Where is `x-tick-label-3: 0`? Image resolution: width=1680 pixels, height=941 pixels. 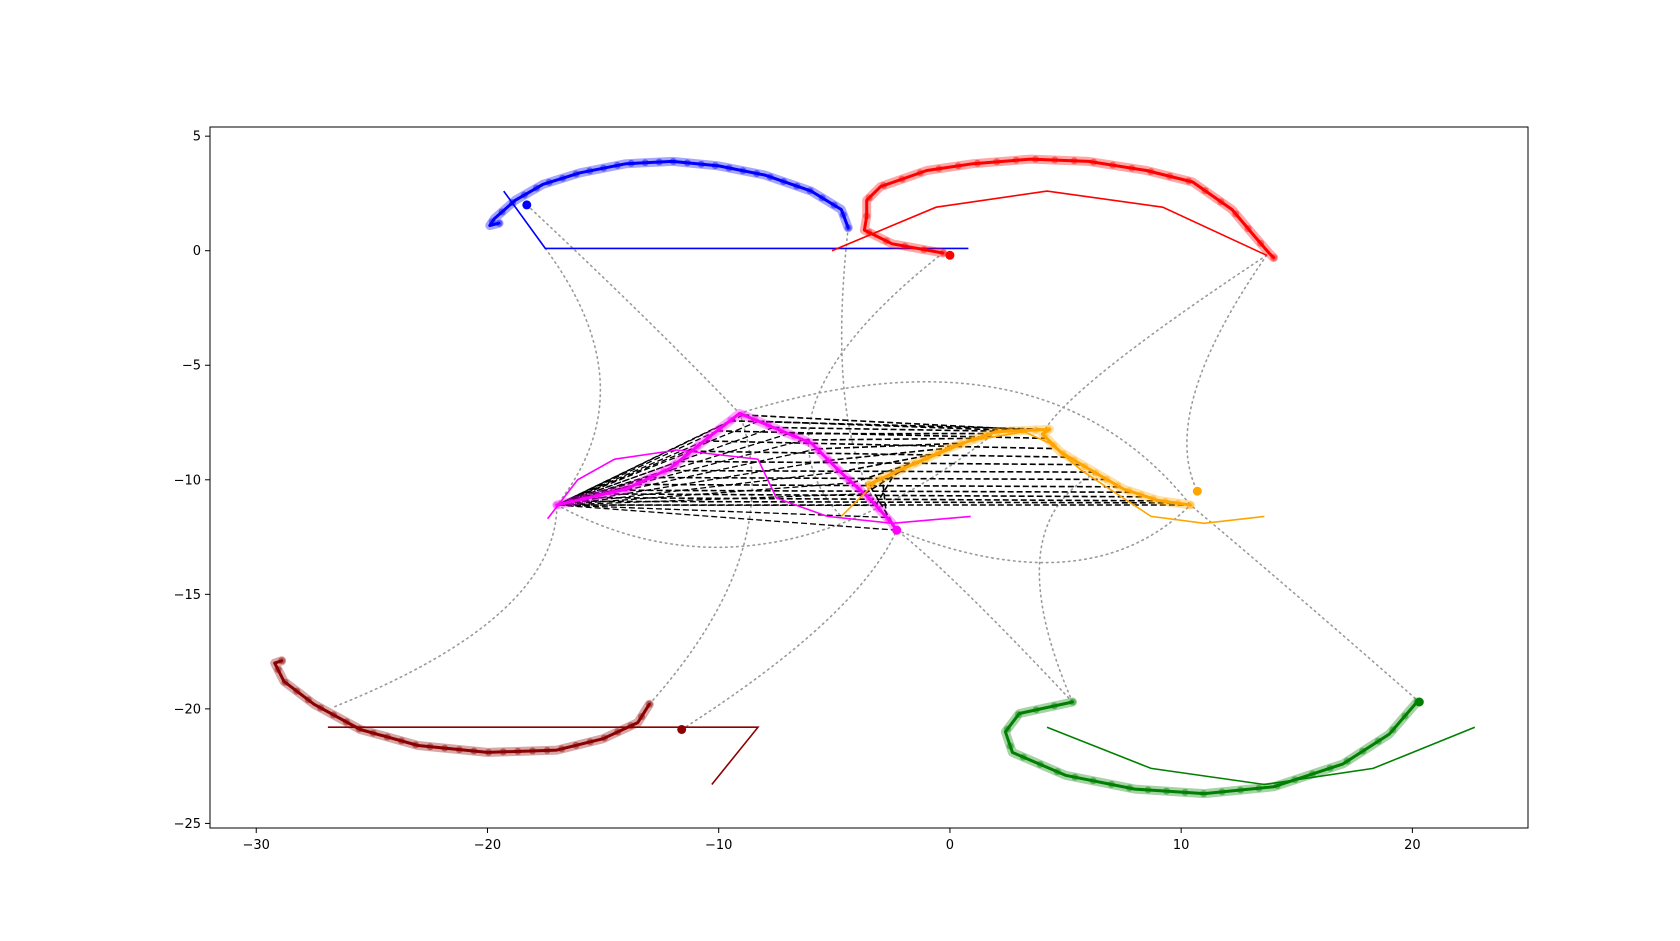
x-tick-label-3: 0 is located at coordinates (950, 845).